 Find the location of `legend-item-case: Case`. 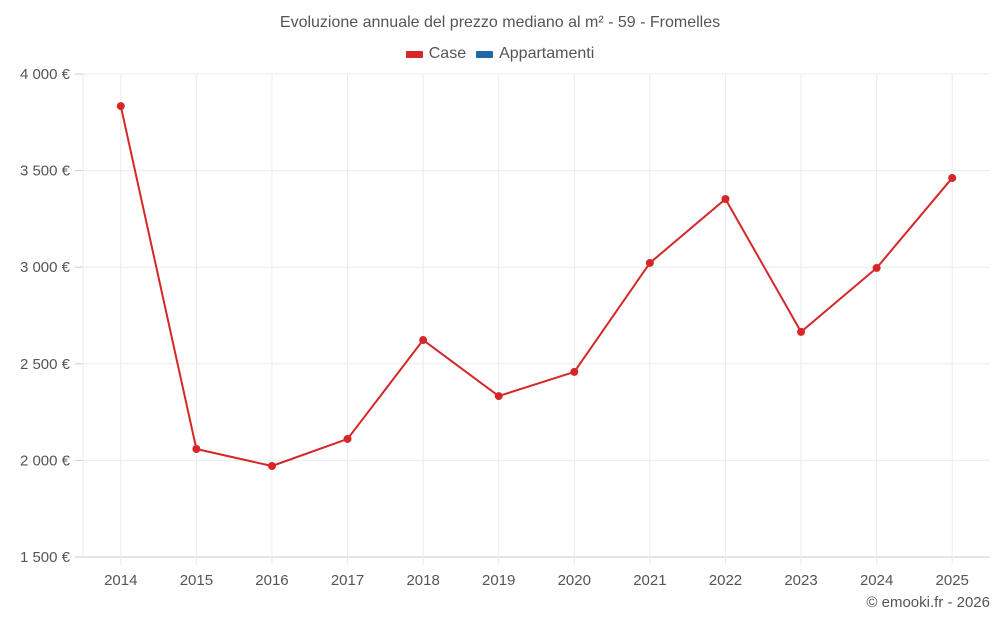

legend-item-case: Case is located at coordinates (436, 54).